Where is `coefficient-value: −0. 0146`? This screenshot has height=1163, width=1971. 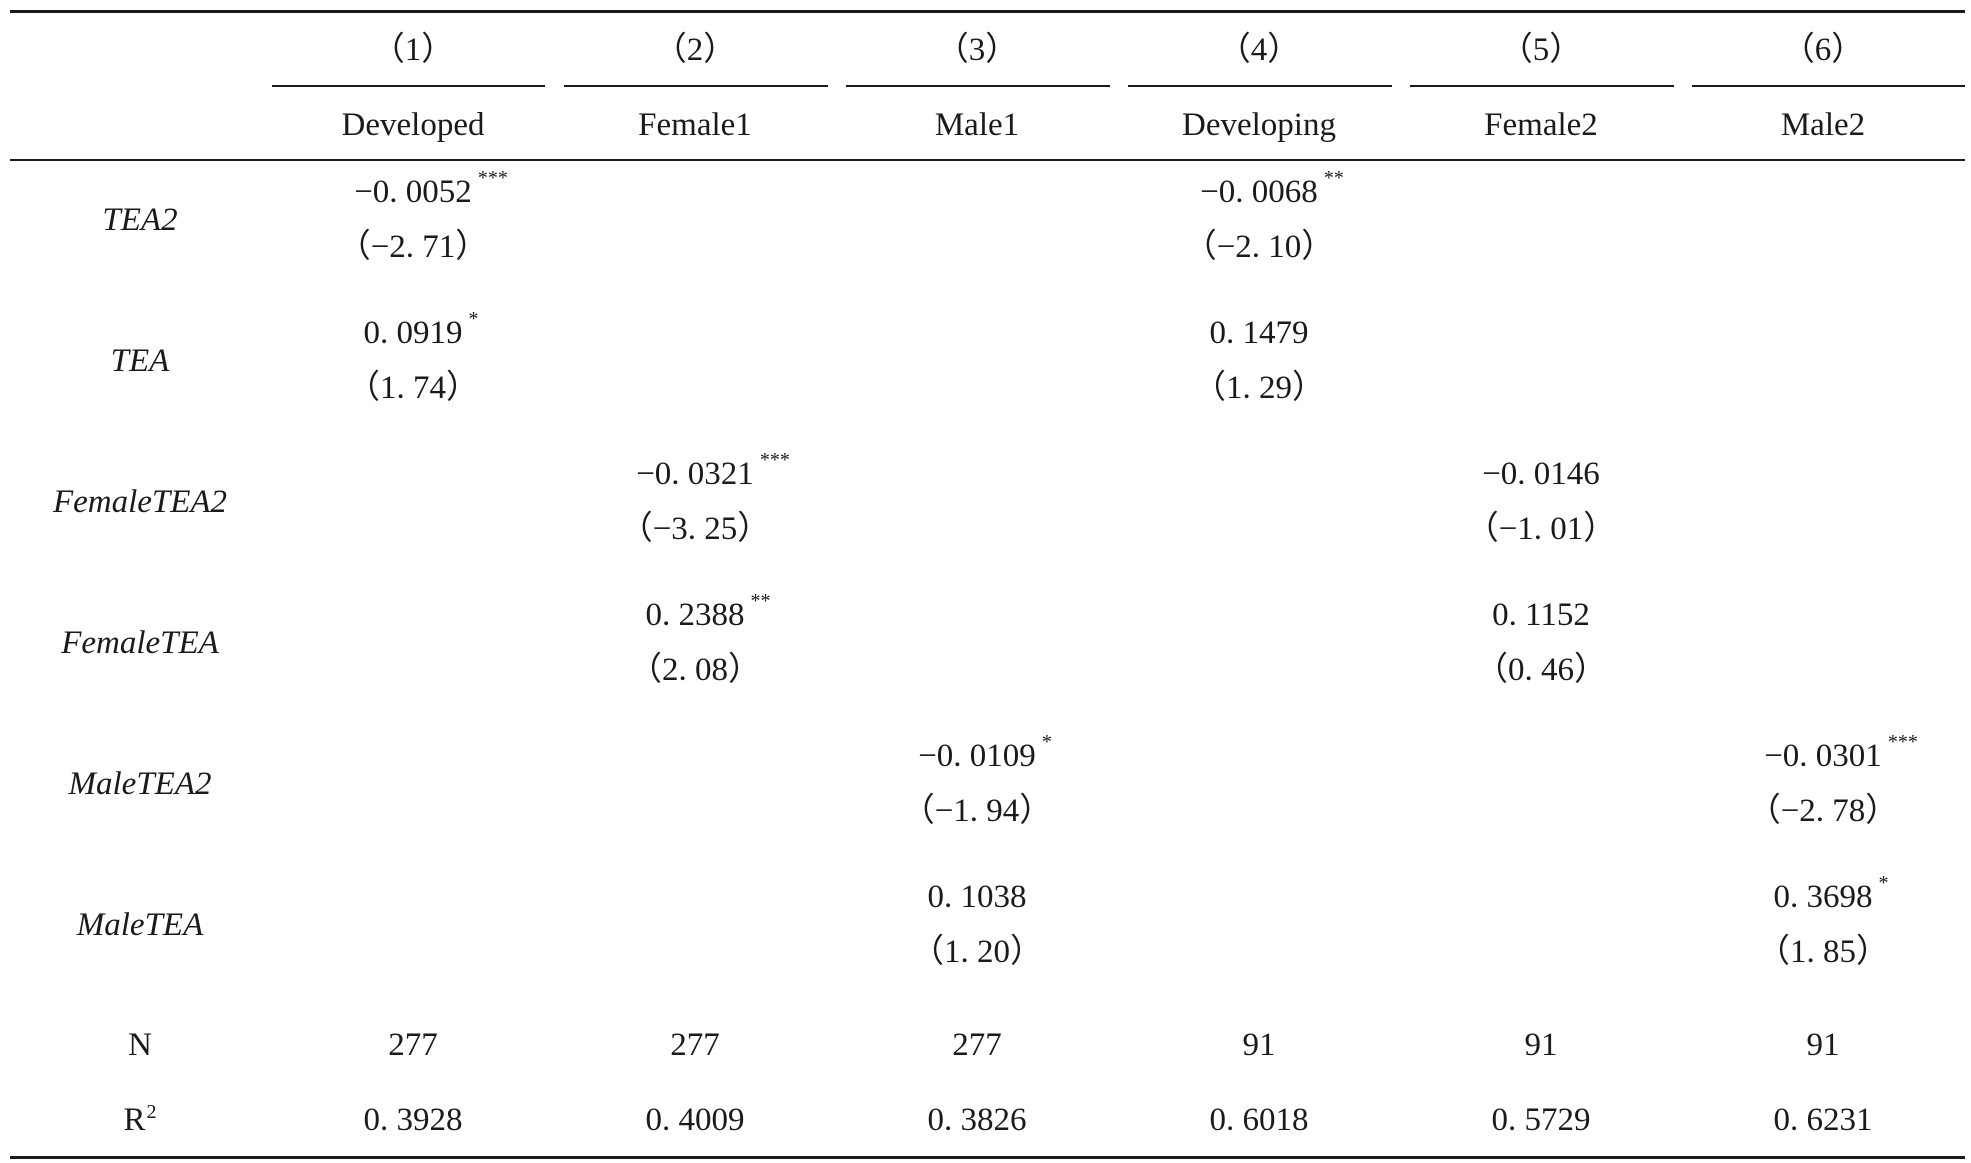
coefficient-value: −0. 0146 is located at coordinates (1541, 474).